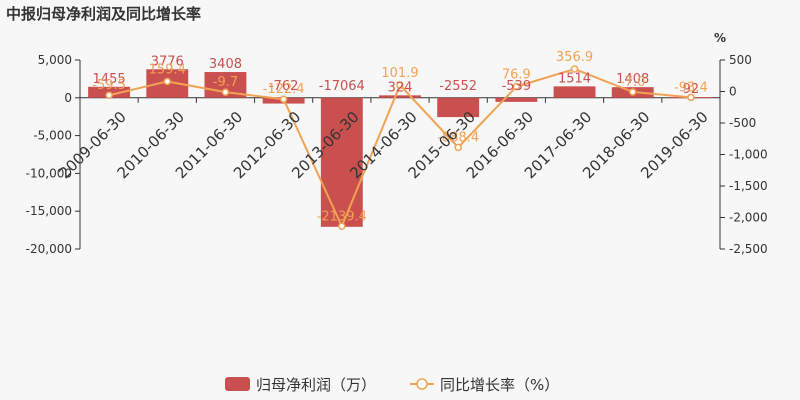 The image size is (800, 400). I want to click on legend-line-marker, so click(422, 384).